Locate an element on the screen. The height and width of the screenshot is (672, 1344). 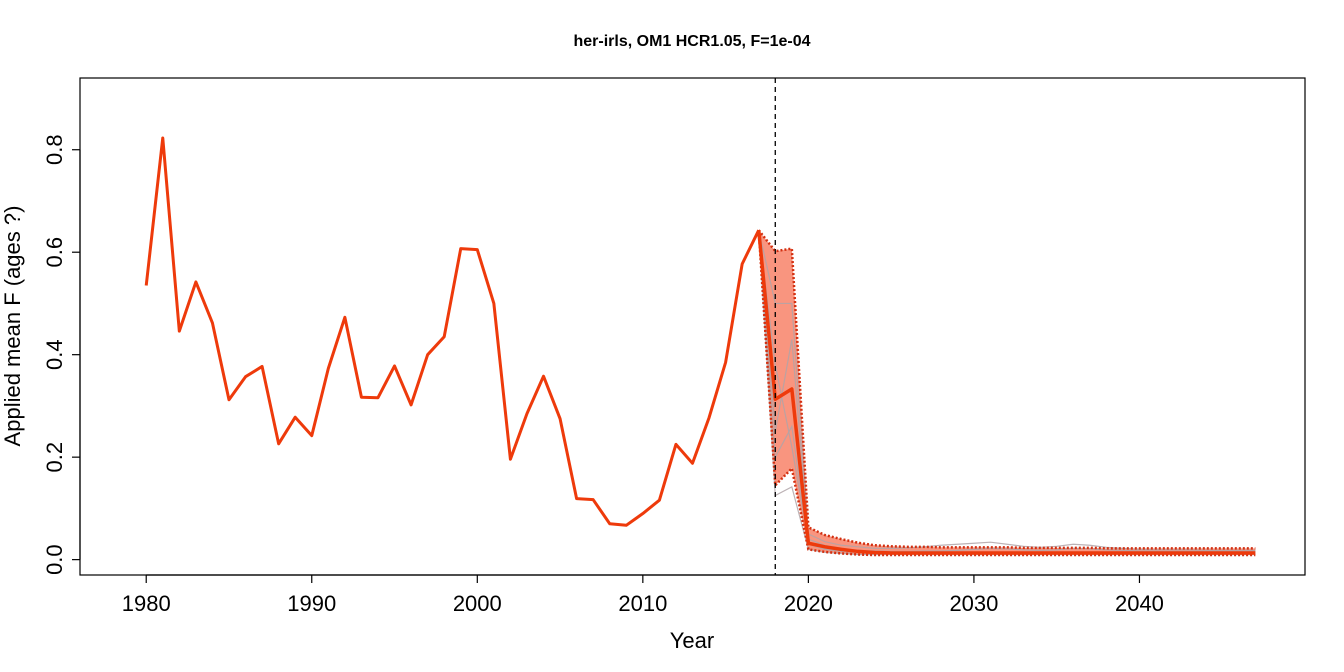
x-tick-label: 1980 is located at coordinates (146, 603).